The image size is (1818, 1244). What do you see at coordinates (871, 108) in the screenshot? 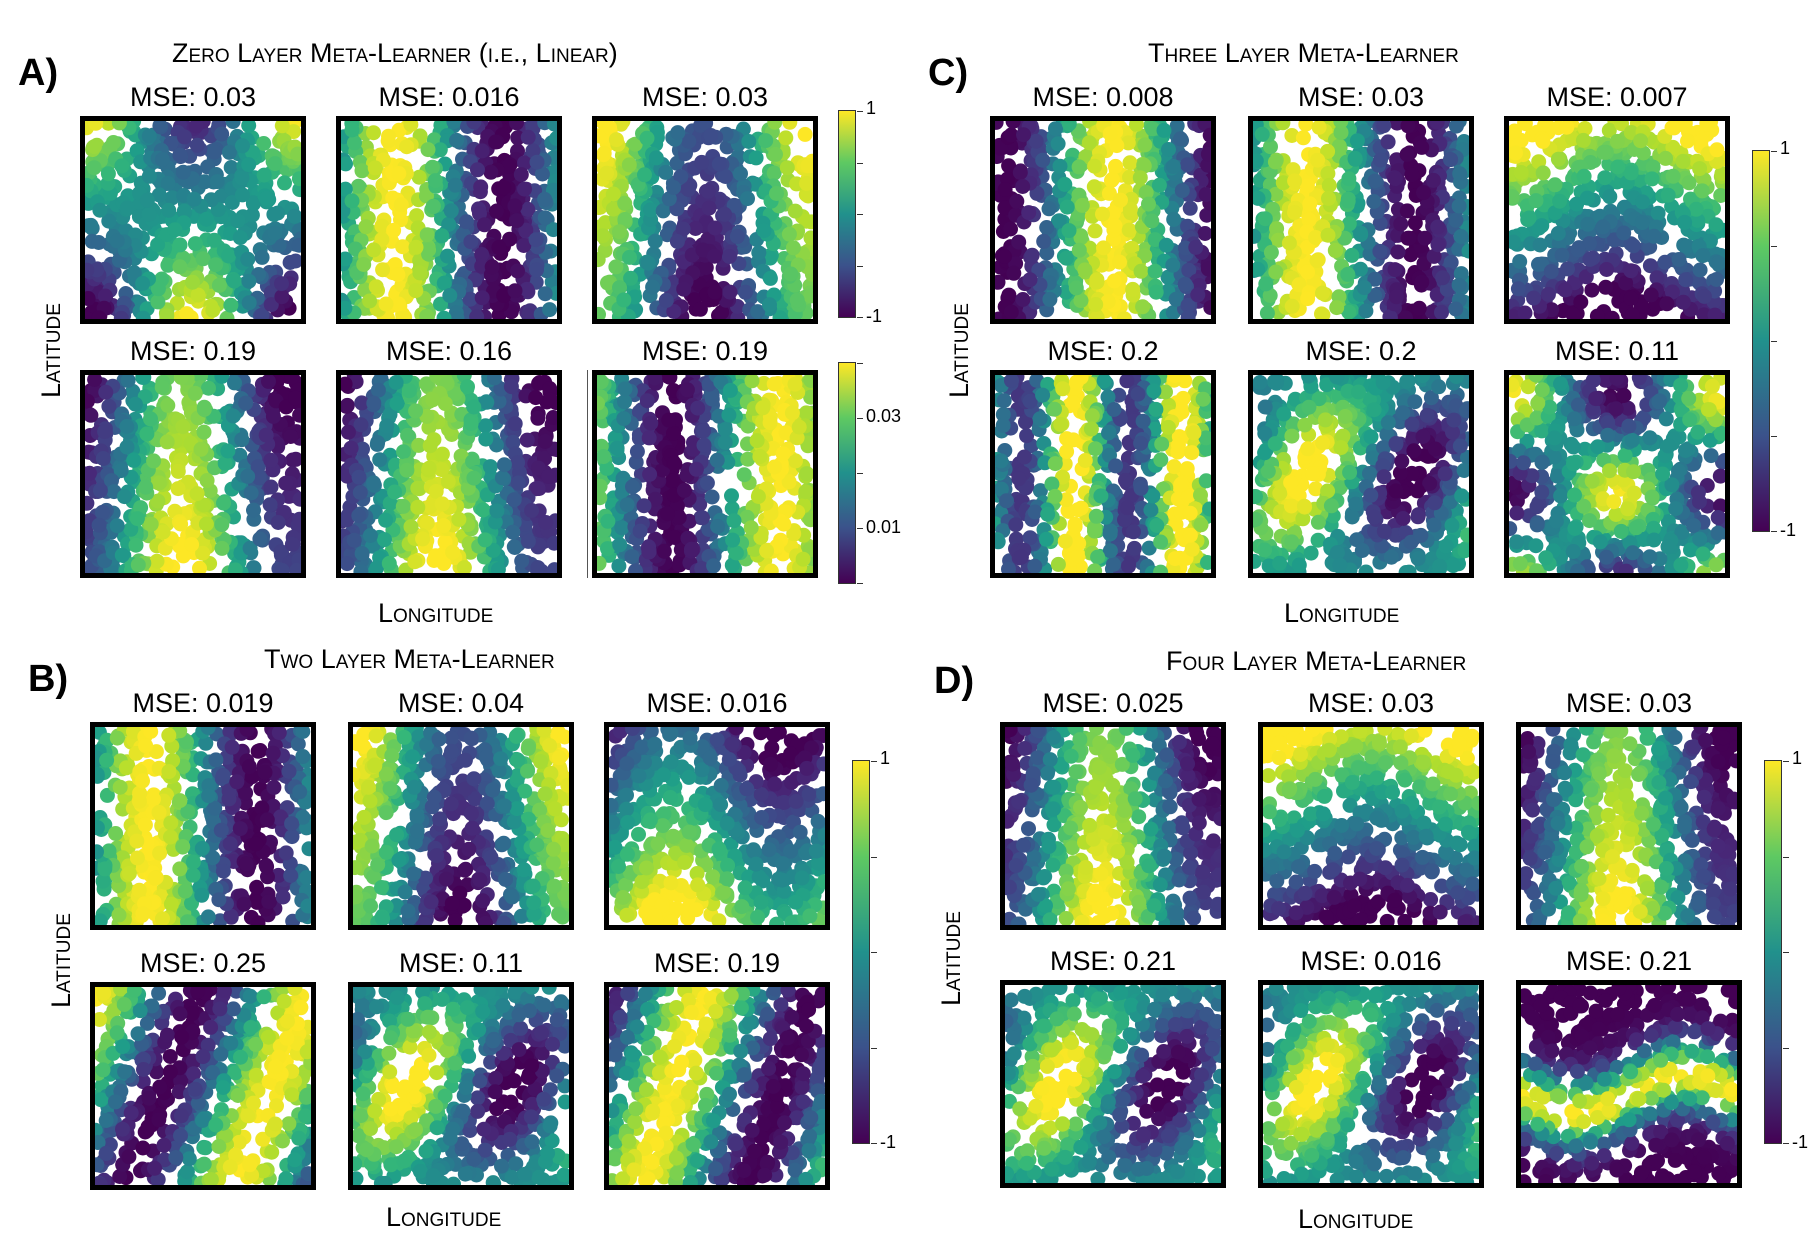
I see `colorbar-max-label: 1` at bounding box center [871, 108].